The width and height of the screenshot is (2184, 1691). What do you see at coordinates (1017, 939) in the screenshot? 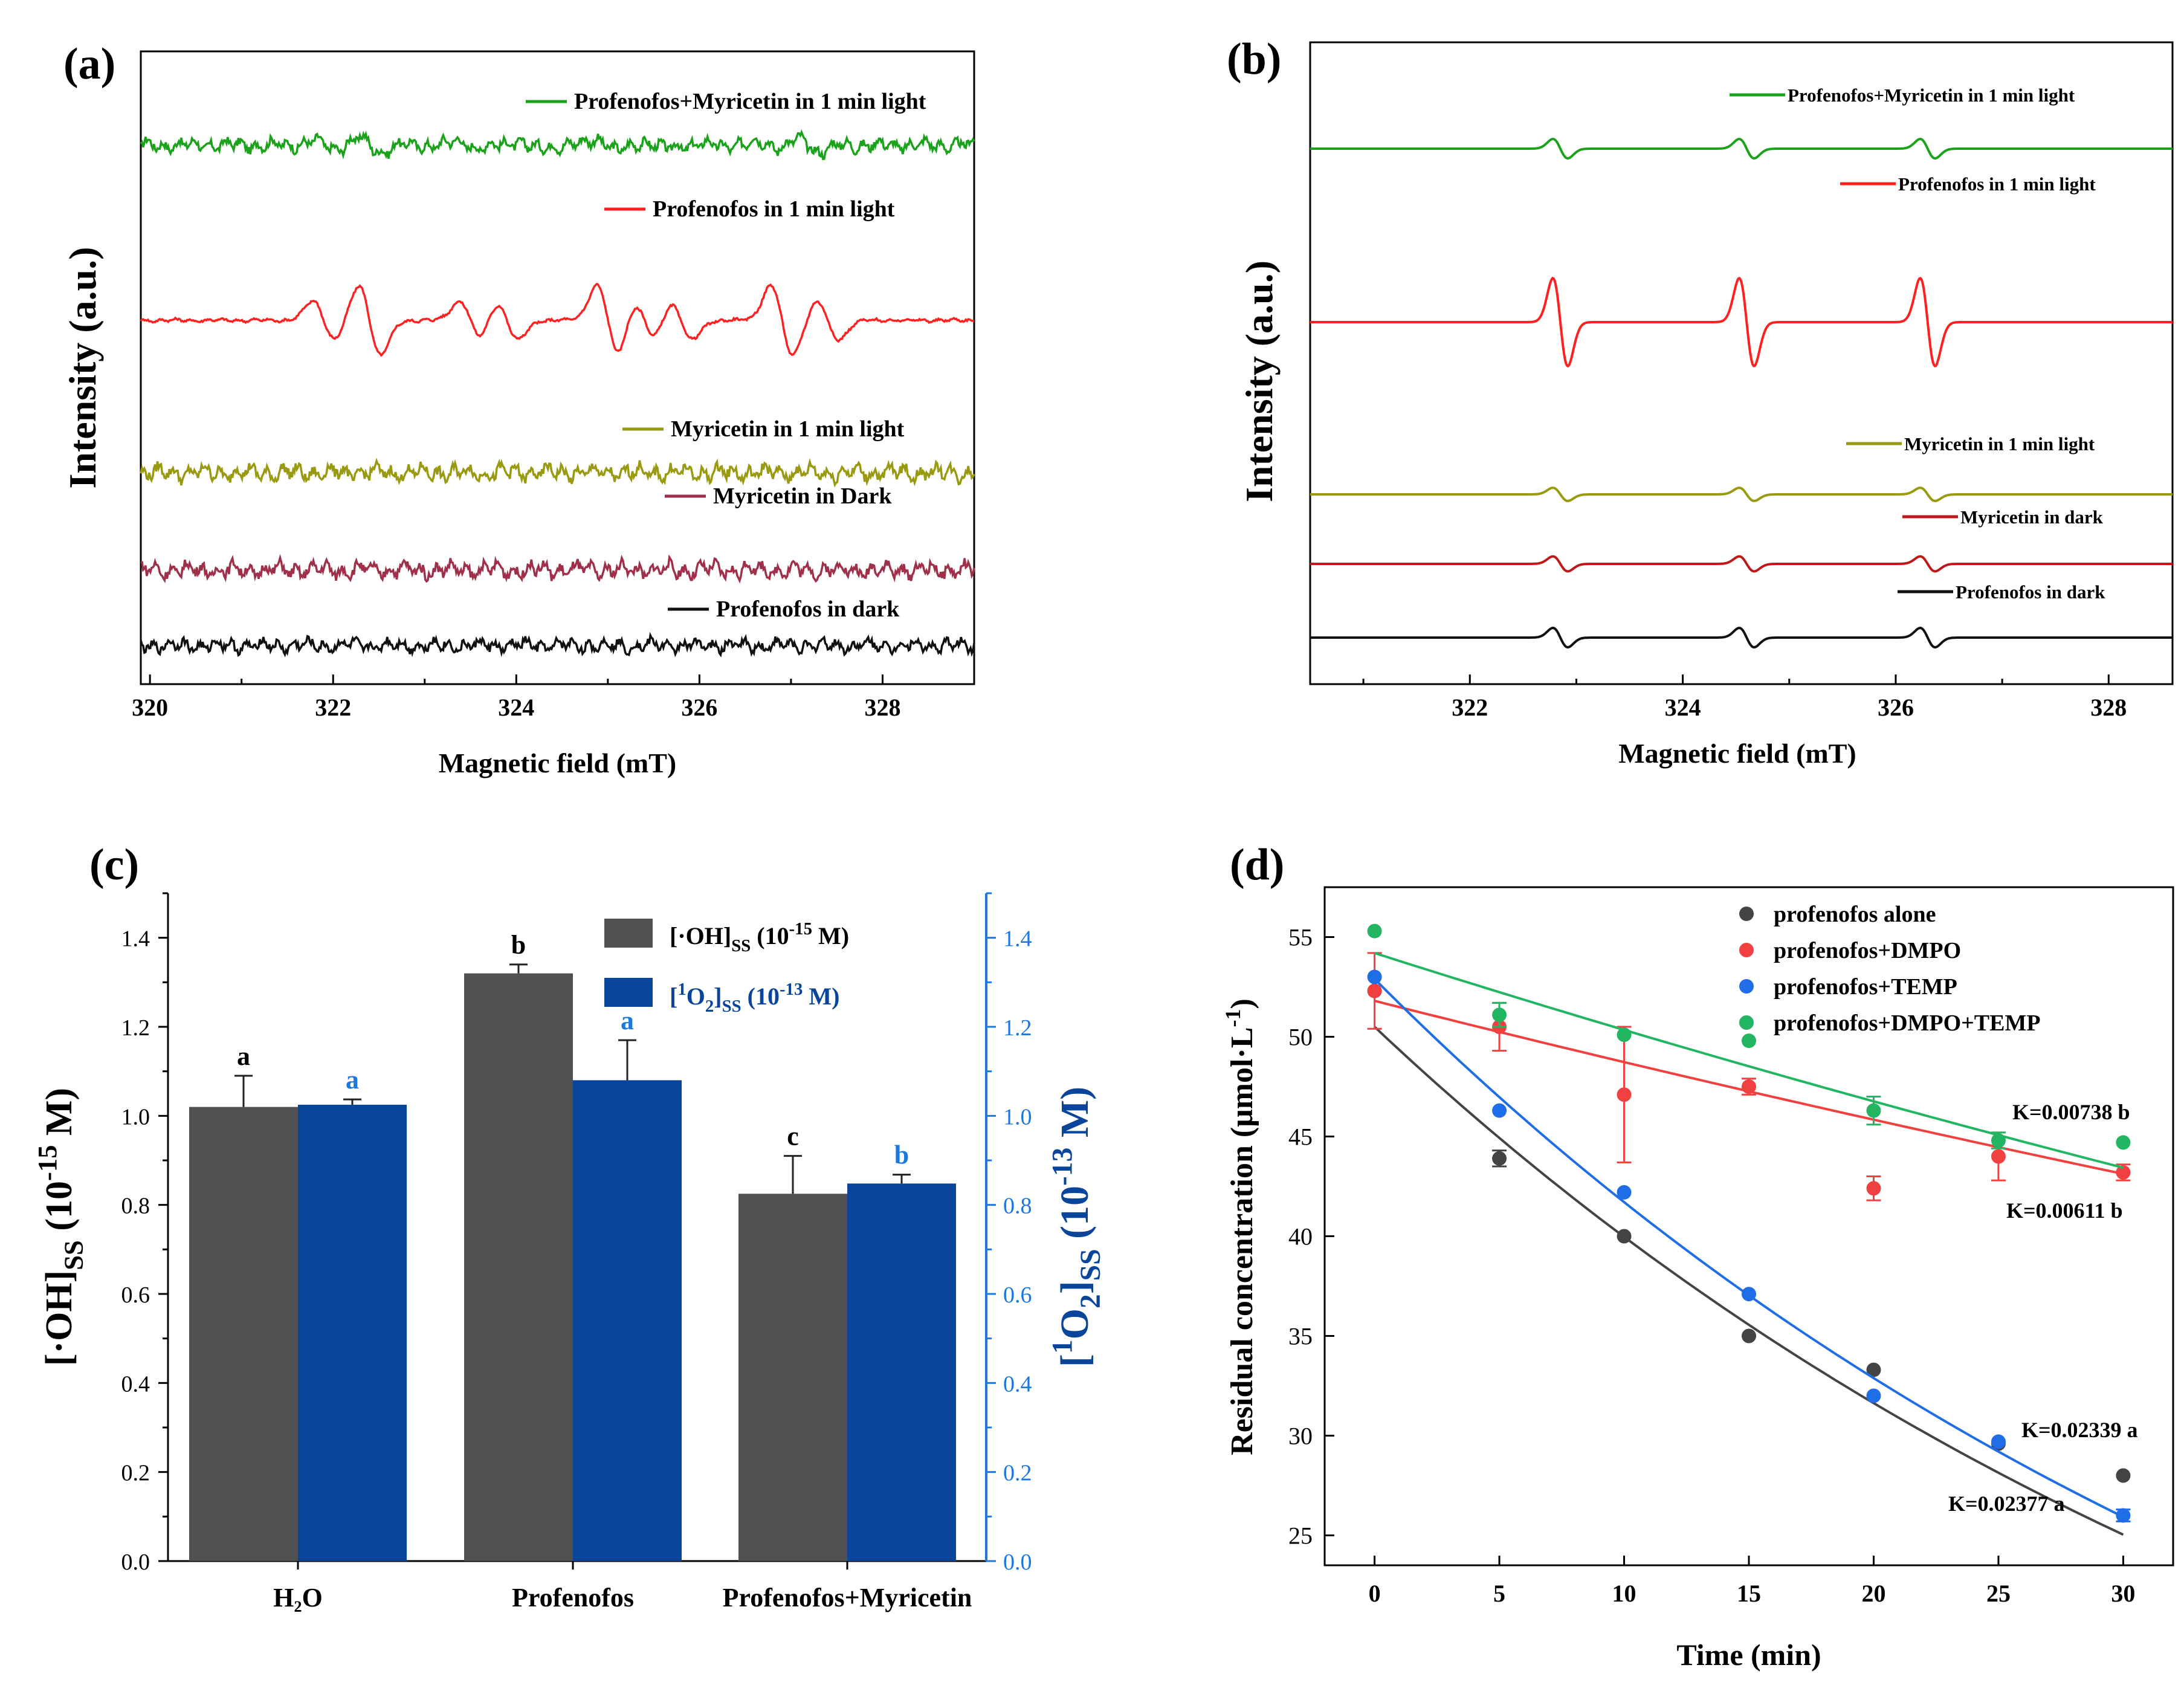
I see `right-y-tick-label: 1.4` at bounding box center [1017, 939].